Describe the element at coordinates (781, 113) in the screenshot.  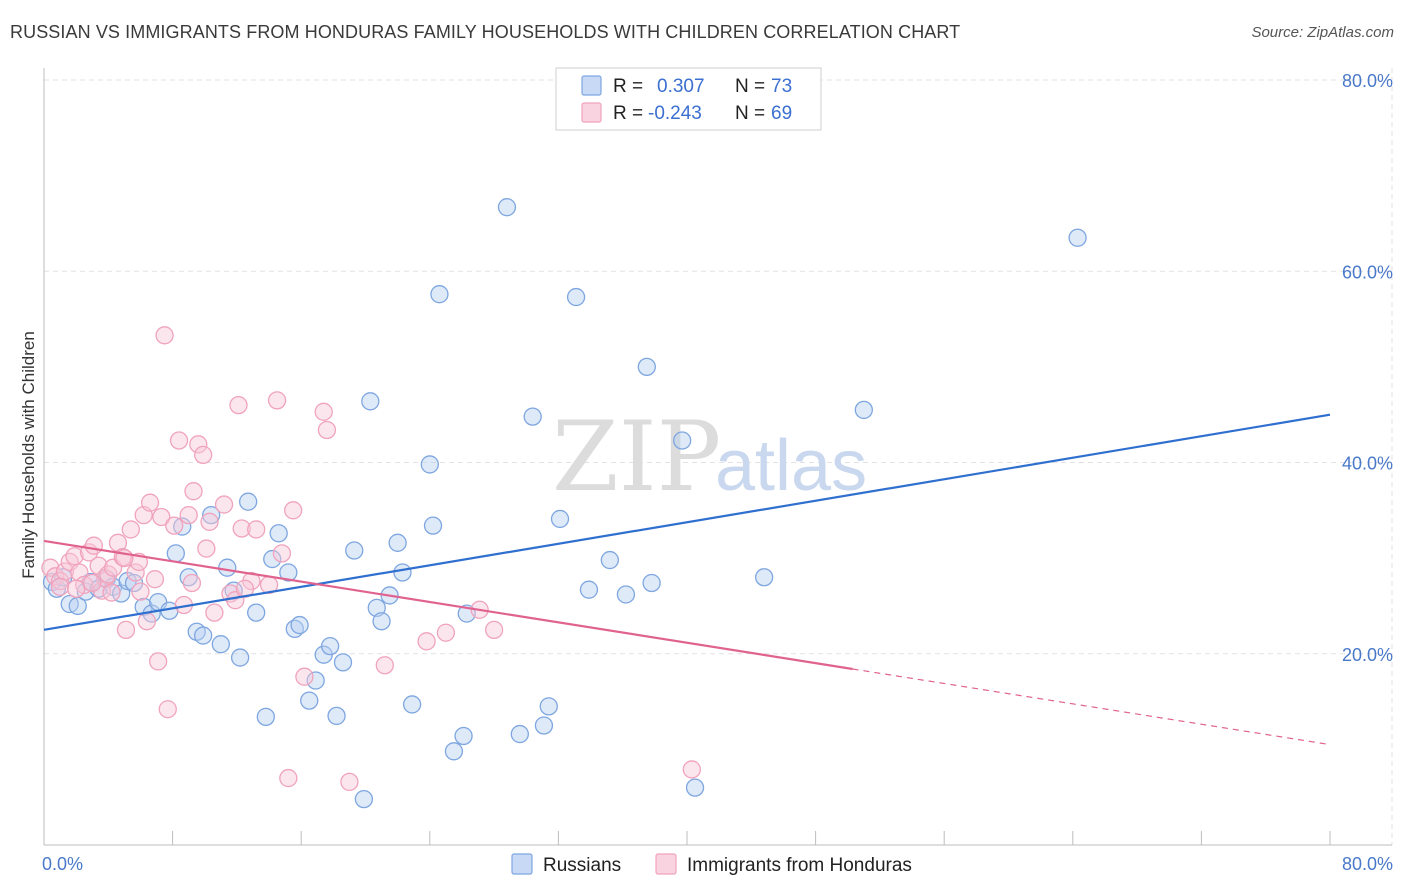
I see `legend-n-value-honduras: 69` at that location.